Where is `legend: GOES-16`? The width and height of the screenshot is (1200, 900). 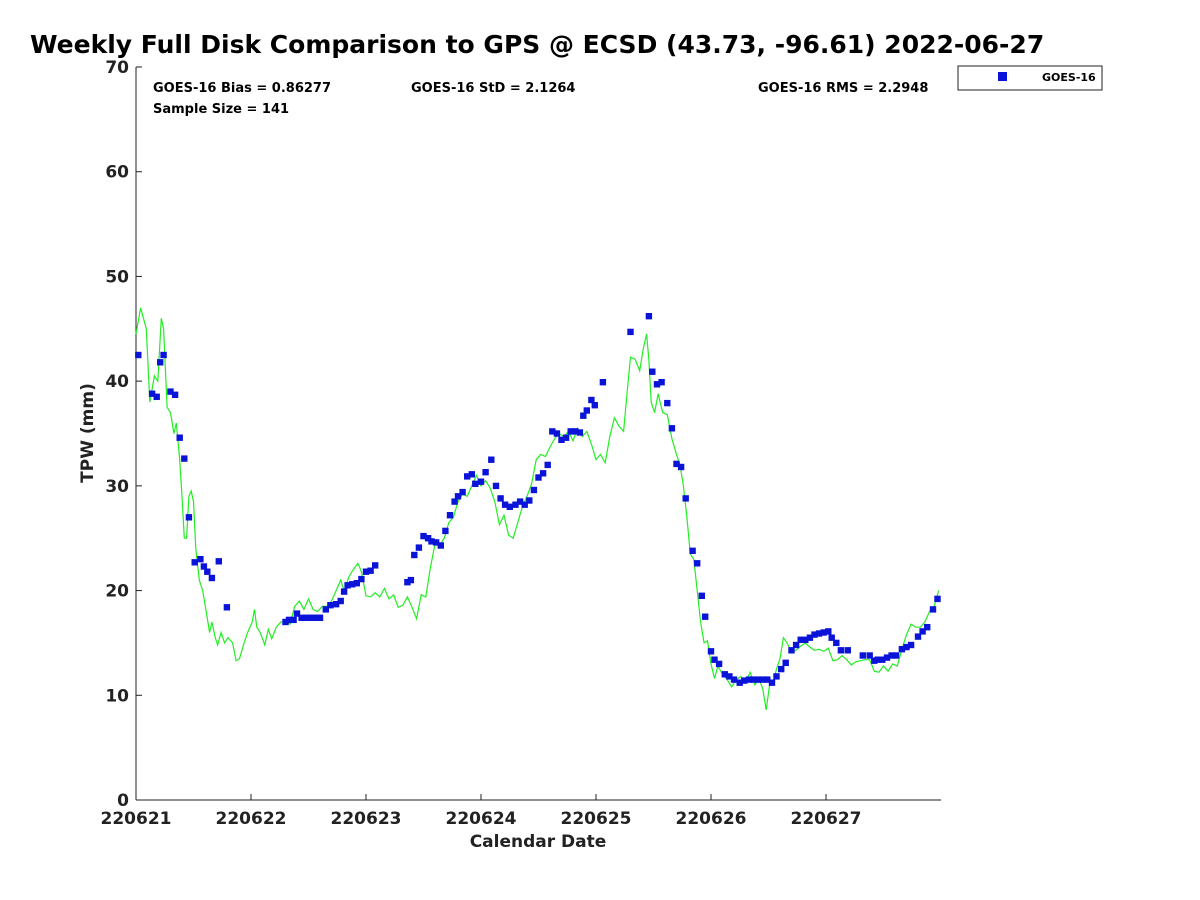 legend: GOES-16 is located at coordinates (1030, 78).